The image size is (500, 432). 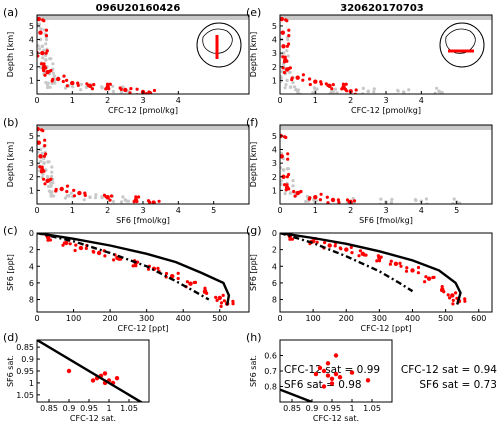 I want to click on x-tick-label: 4, so click(x=178, y=210).